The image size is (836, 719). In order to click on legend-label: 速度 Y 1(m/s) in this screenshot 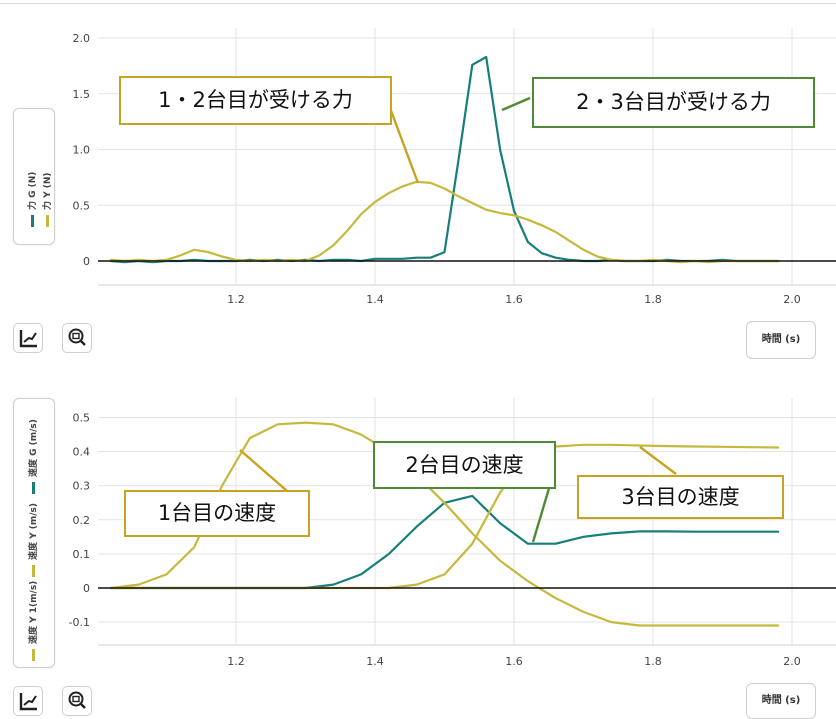, I will do `click(34, 612)`.